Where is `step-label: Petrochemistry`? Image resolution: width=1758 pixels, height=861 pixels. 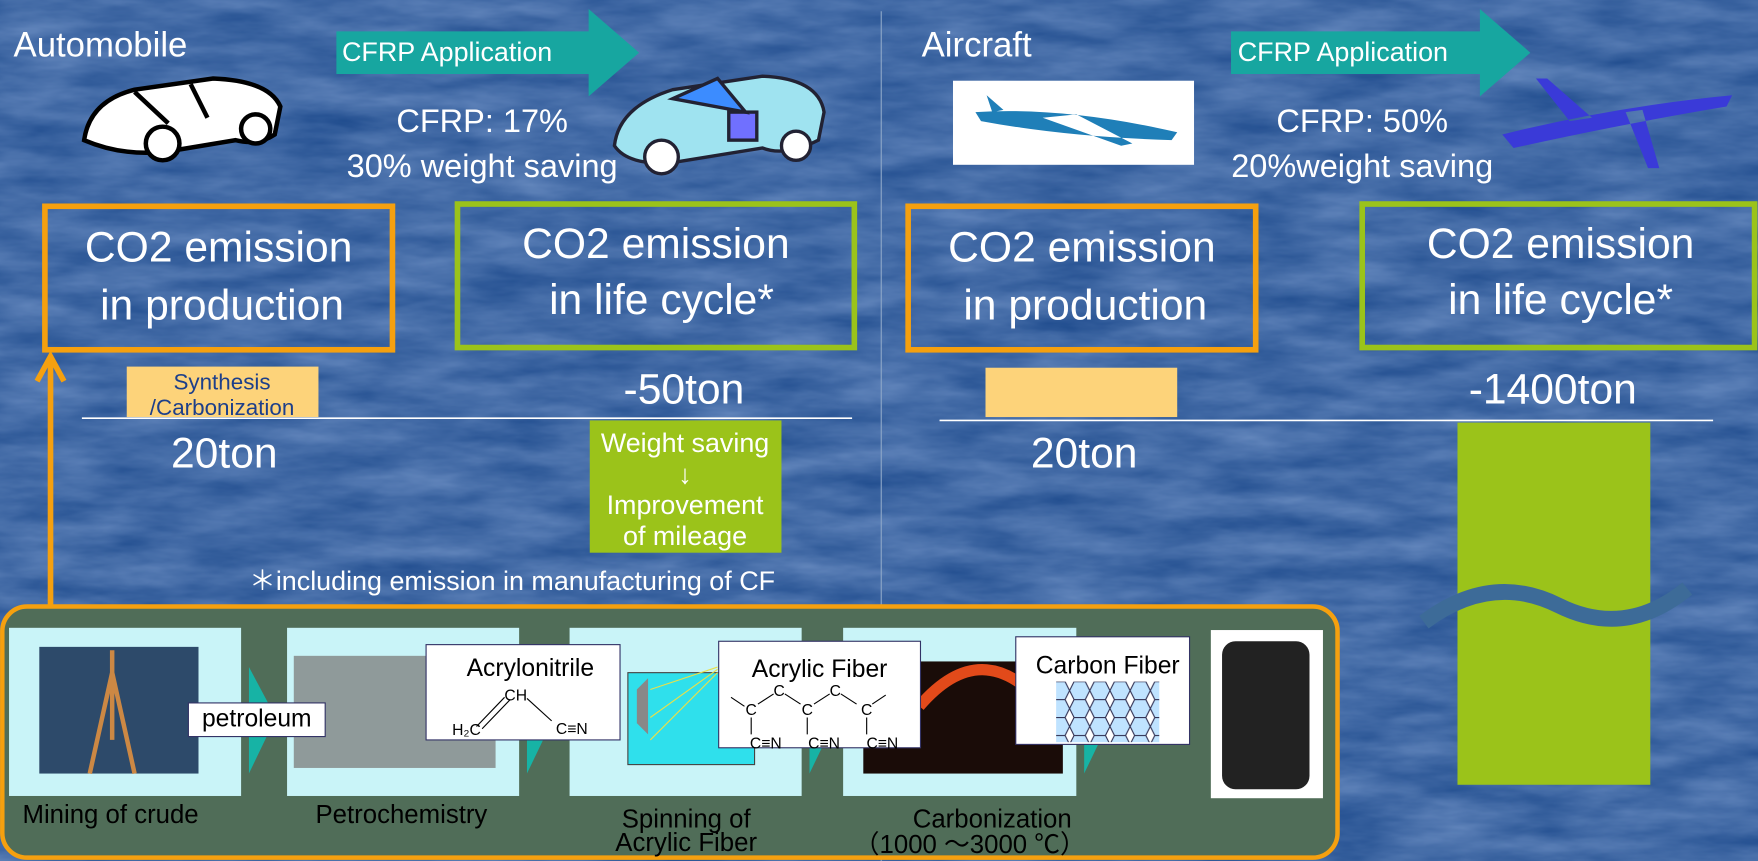 step-label: Petrochemistry is located at coordinates (402, 815).